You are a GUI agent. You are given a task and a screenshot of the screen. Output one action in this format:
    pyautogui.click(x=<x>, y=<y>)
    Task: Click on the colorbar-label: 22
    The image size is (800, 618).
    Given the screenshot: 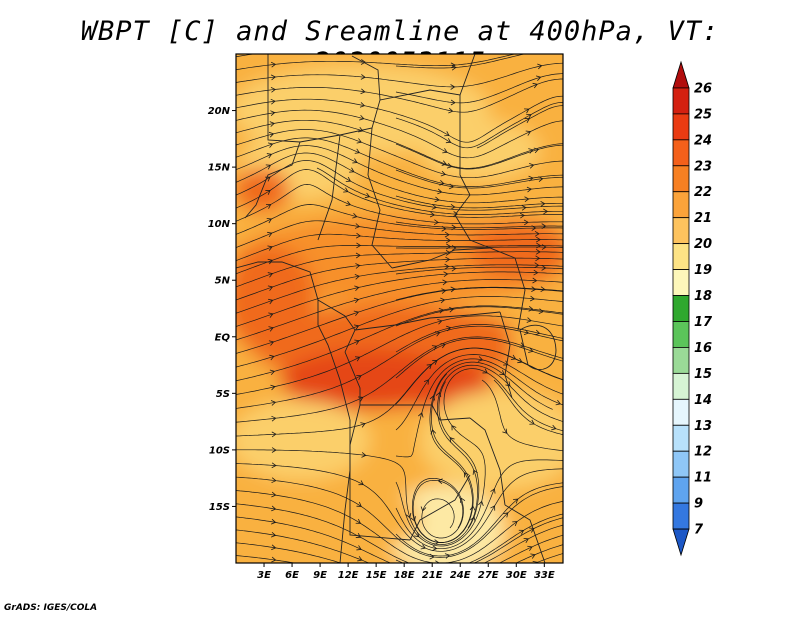 What is the action you would take?
    pyautogui.click(x=703, y=192)
    